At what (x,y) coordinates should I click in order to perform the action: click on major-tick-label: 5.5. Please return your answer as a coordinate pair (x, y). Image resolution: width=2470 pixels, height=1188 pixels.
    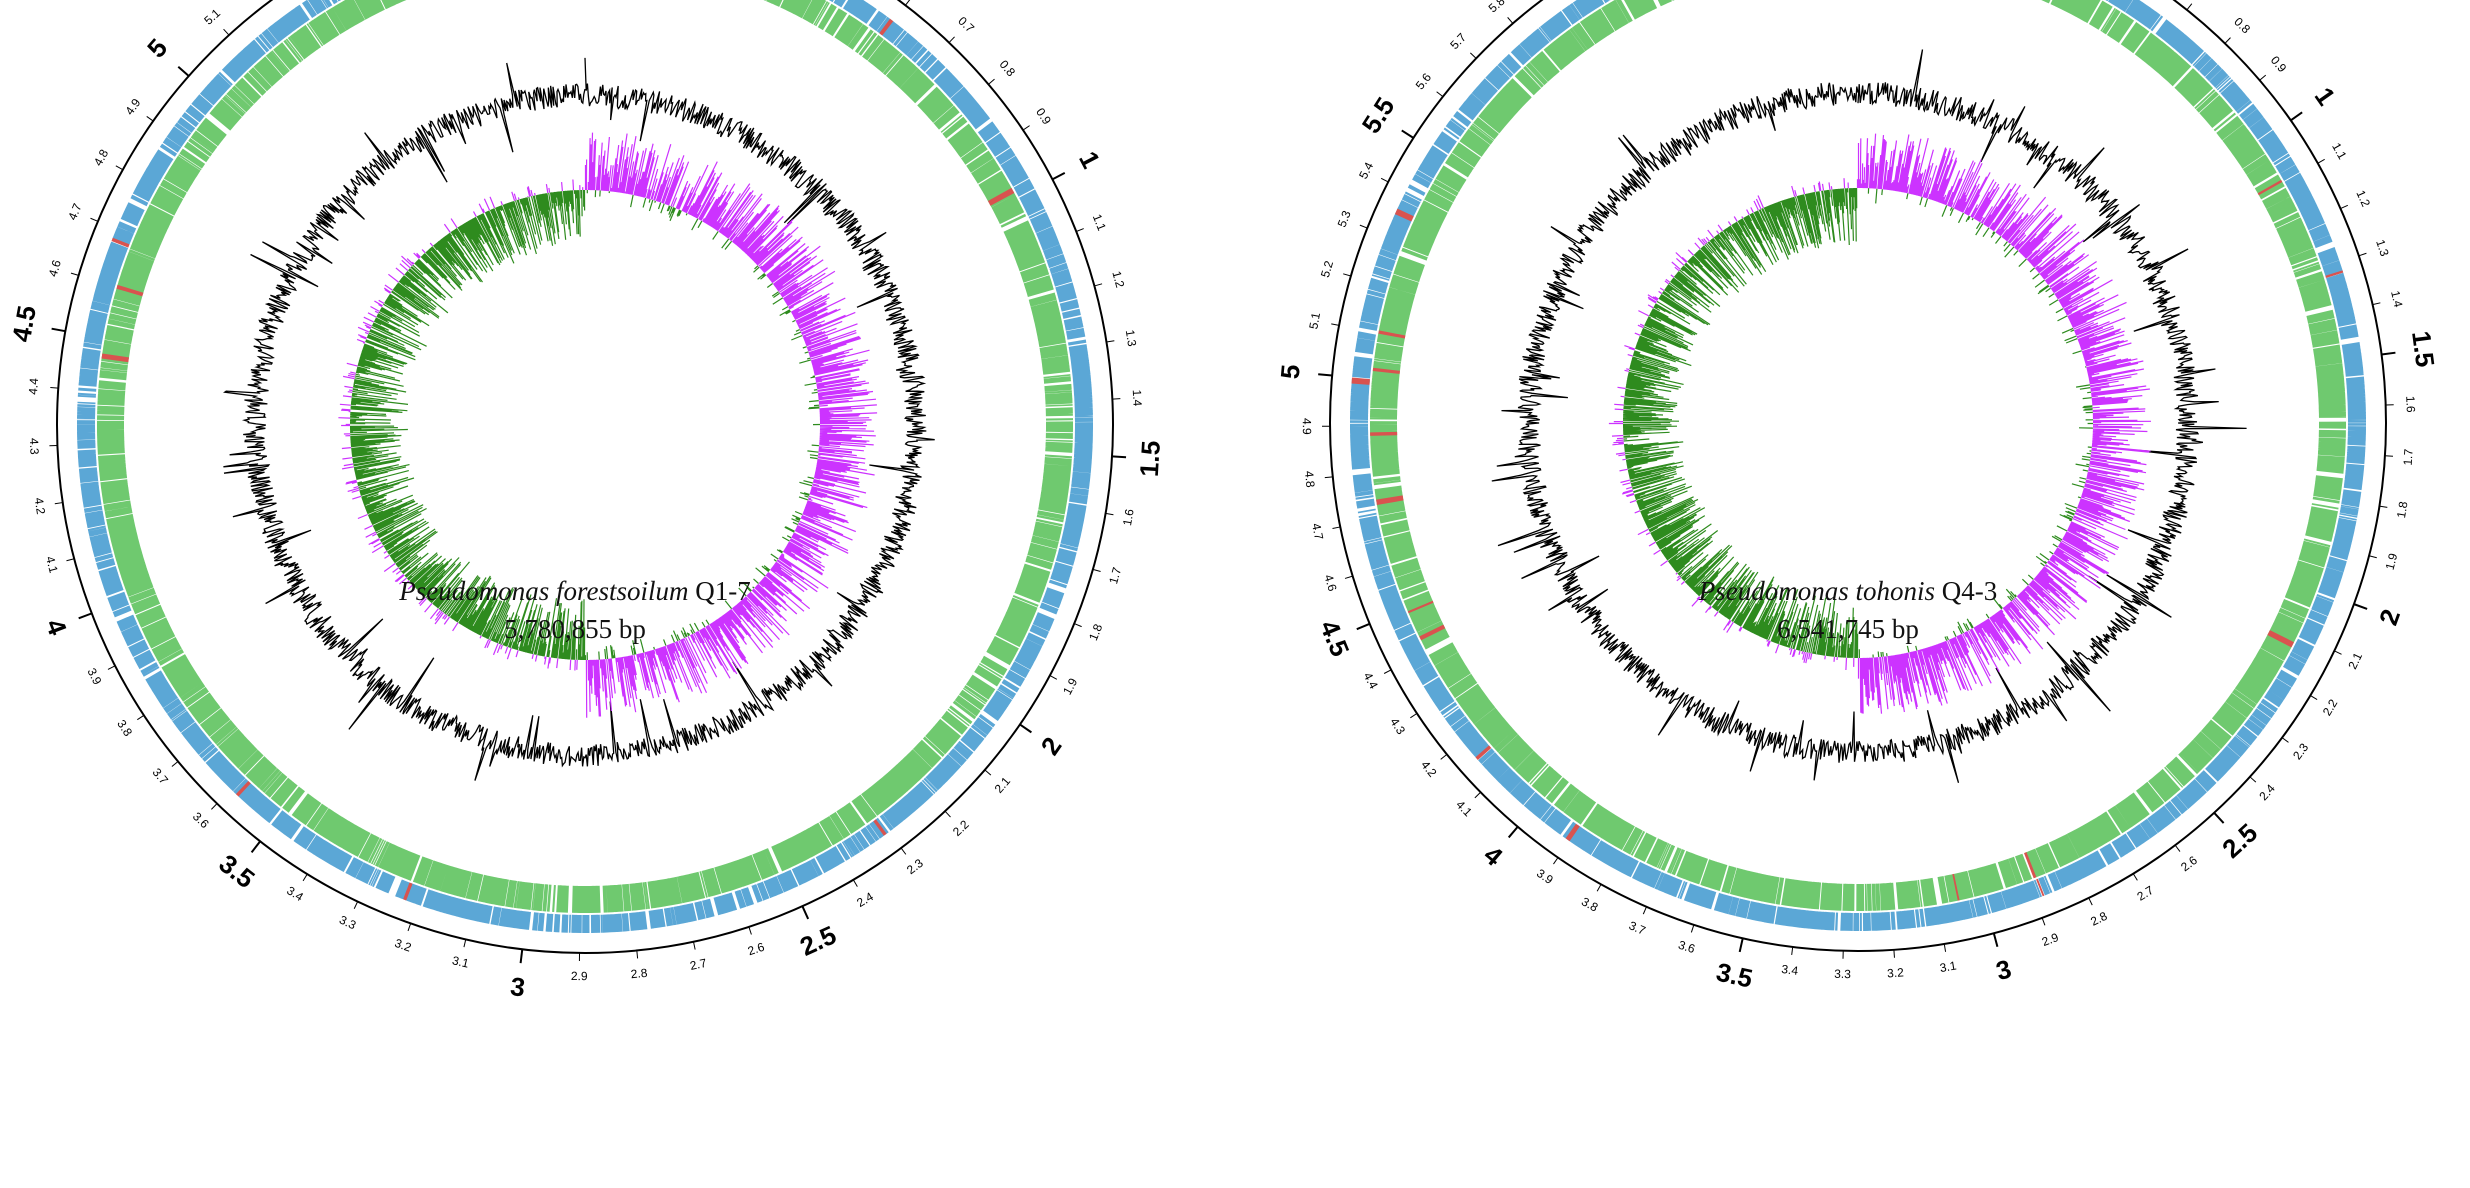
    Looking at the image, I should click on (1378, 115).